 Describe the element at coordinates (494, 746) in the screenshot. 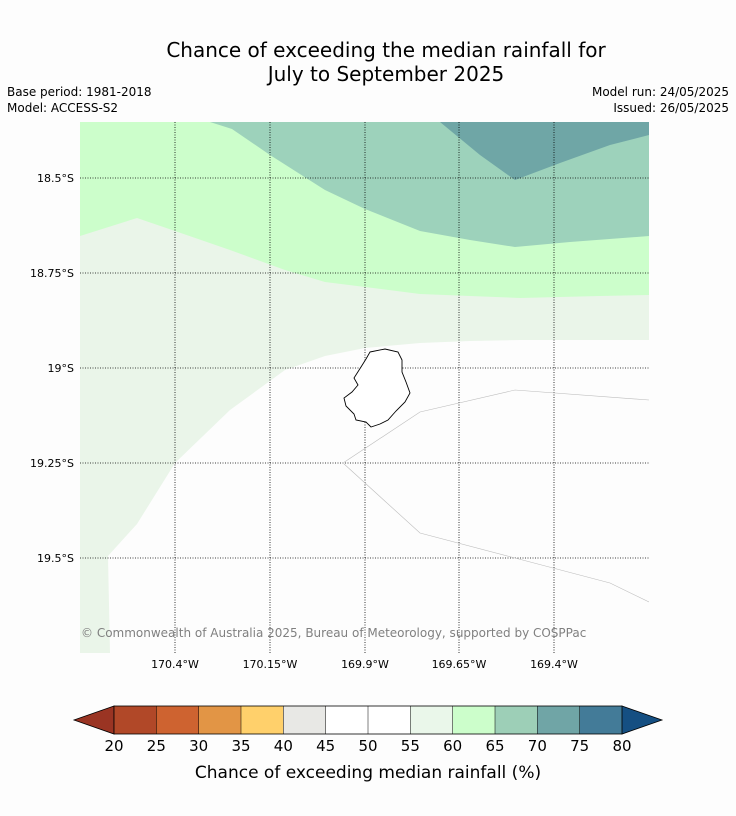

I see `colorbar-tick-label: 65` at that location.